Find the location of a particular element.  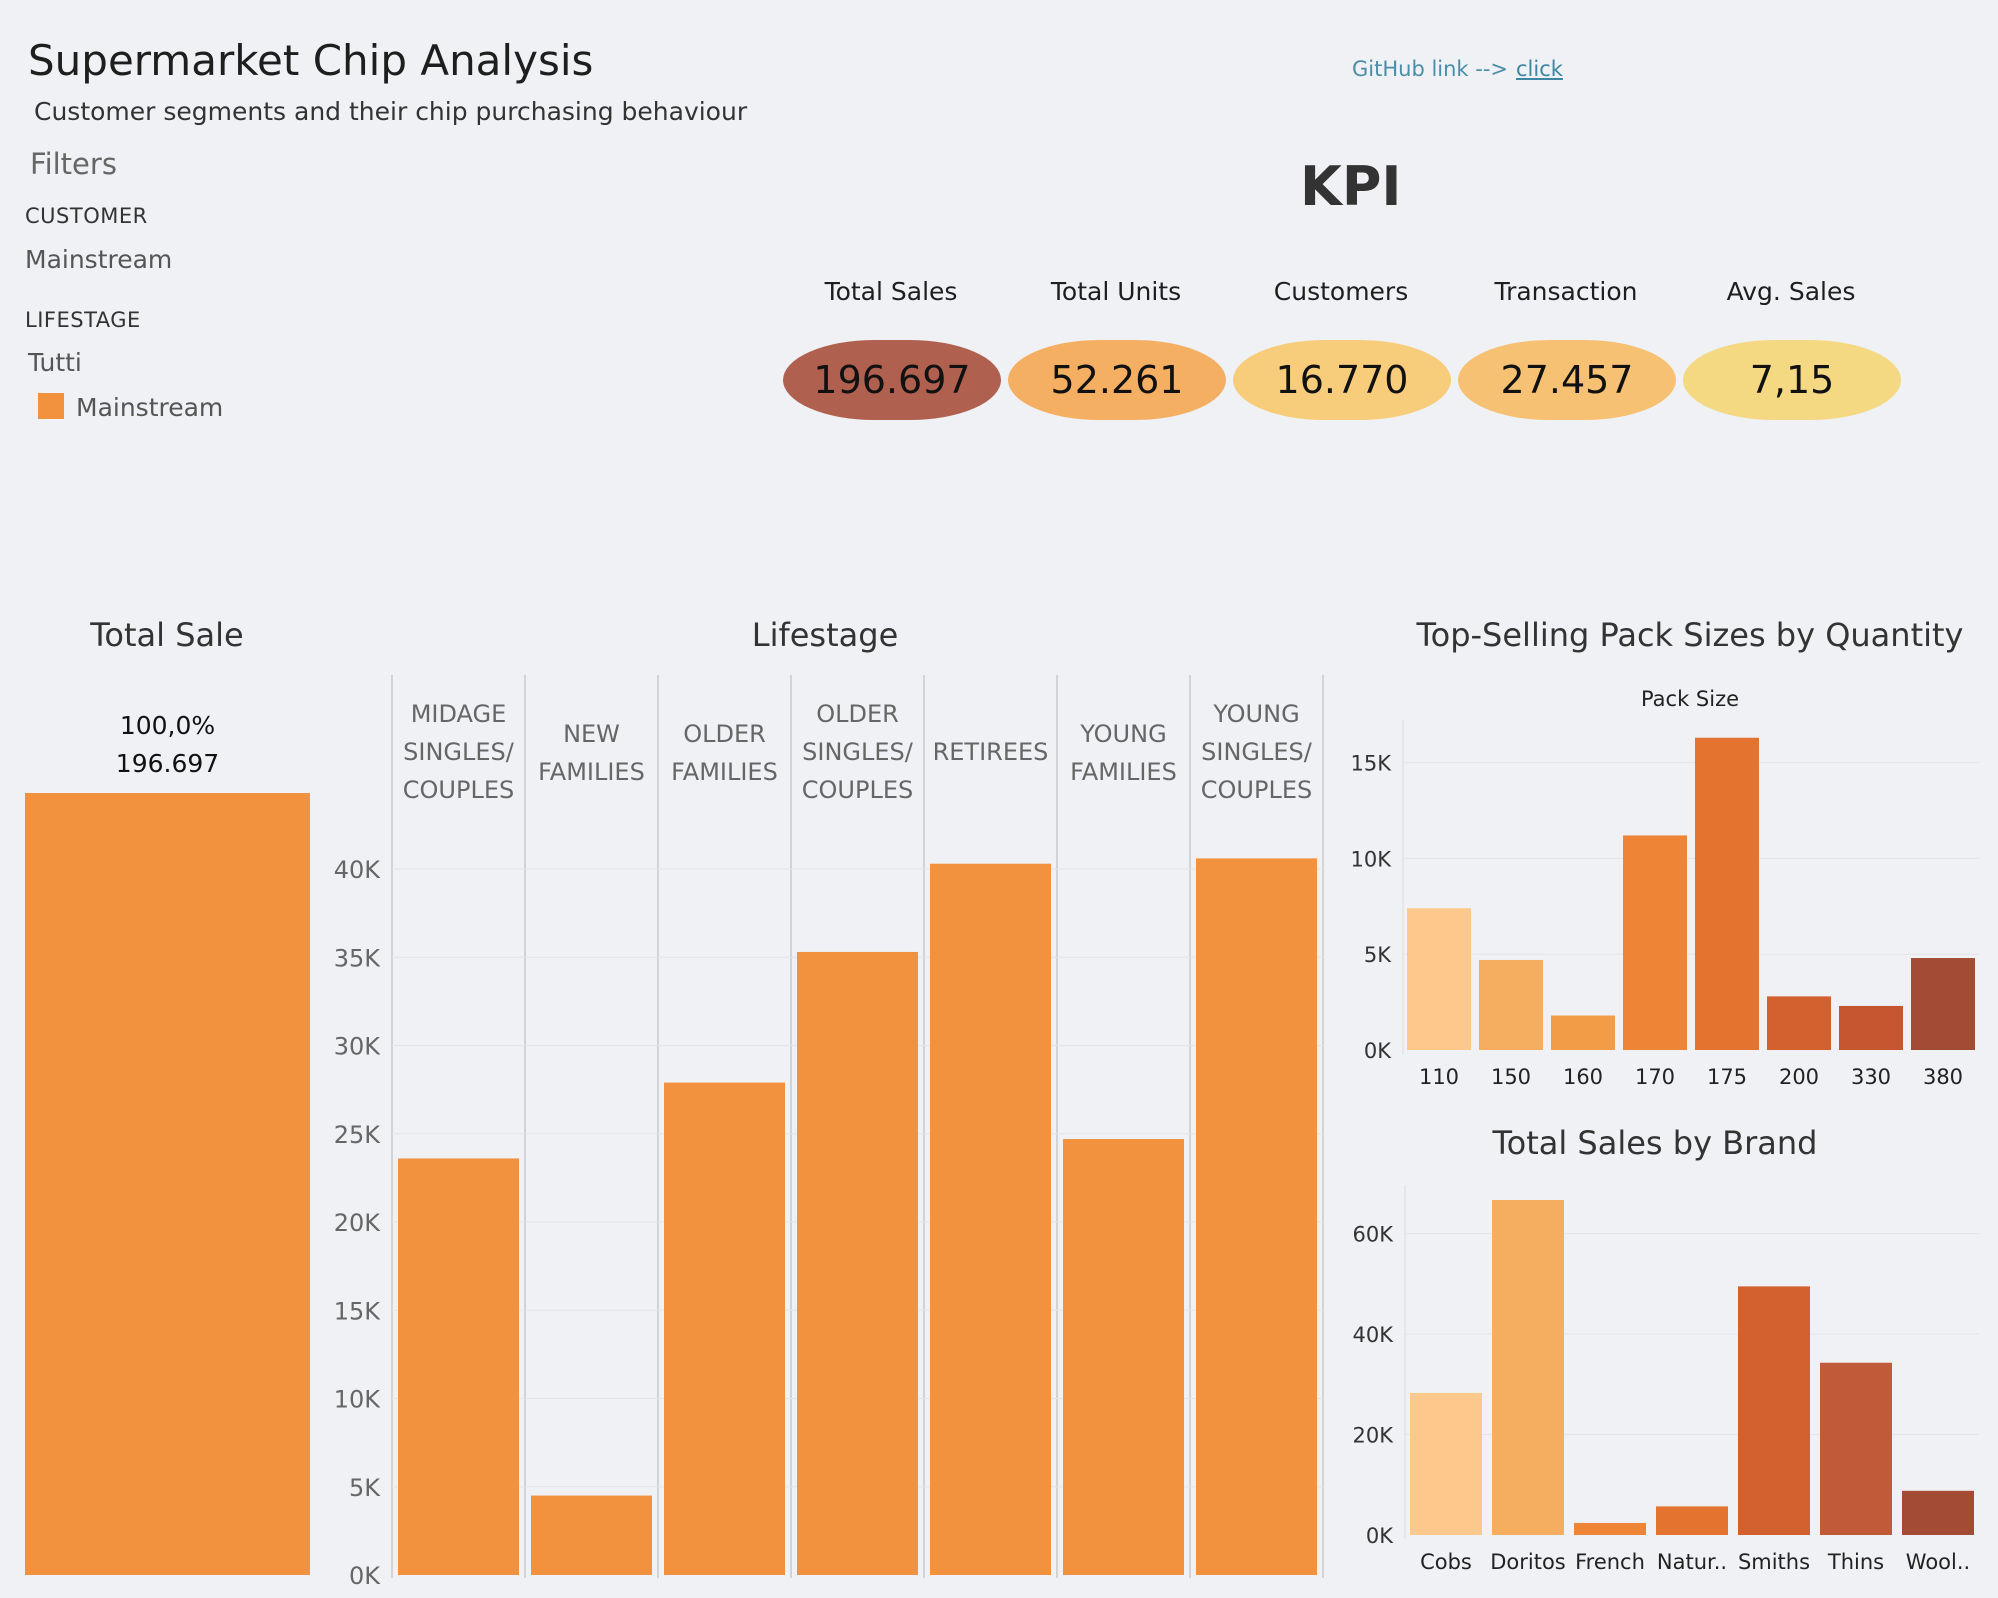

x-tick-label: 380 is located at coordinates (1943, 1077).